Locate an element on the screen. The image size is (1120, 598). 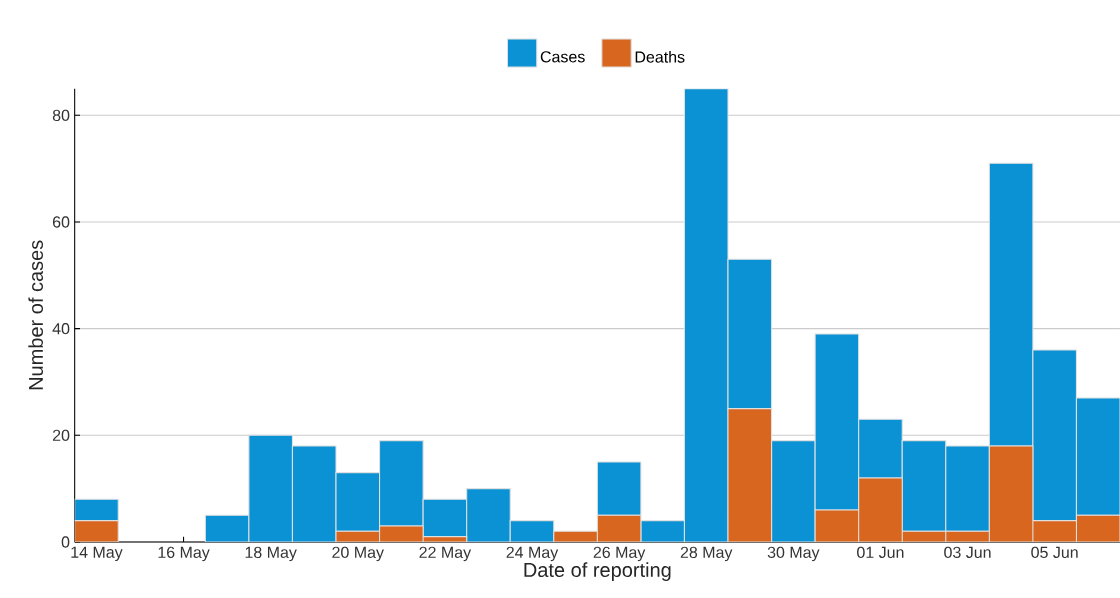
x-tick-label: 22 May is located at coordinates (445, 554).